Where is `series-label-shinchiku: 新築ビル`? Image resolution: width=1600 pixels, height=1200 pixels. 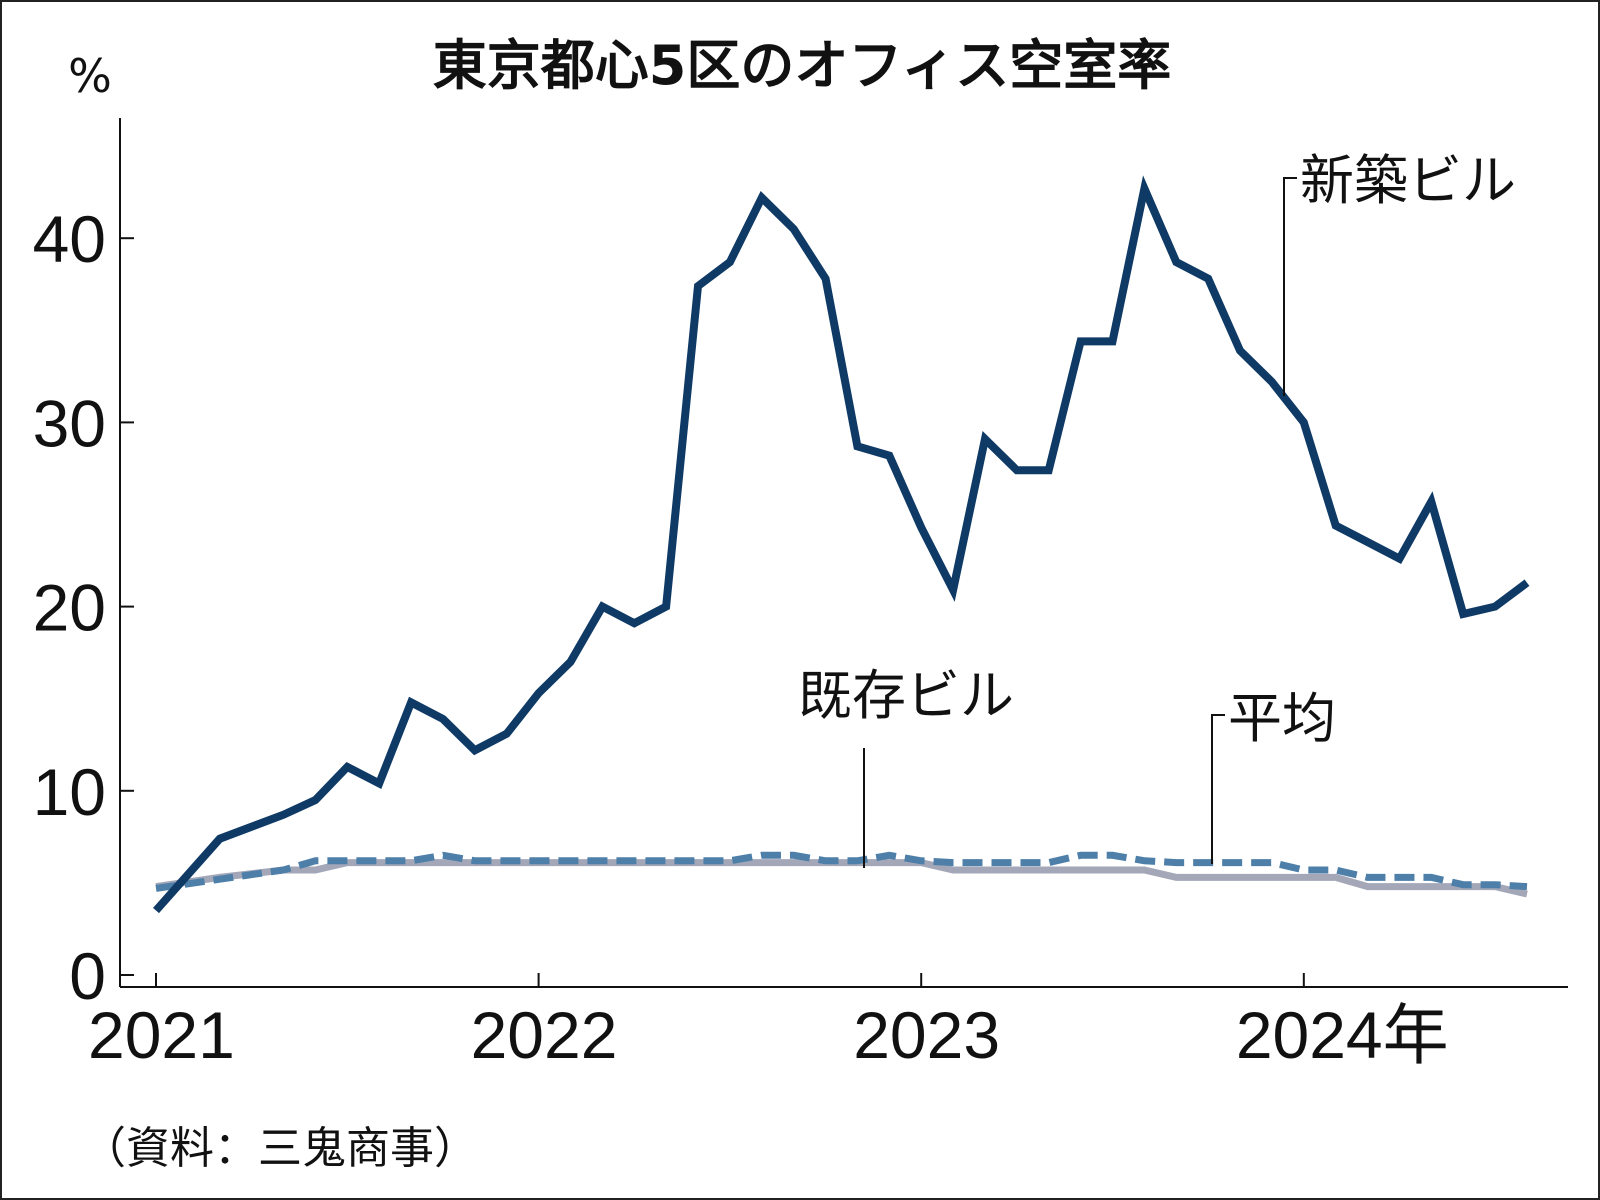
series-label-shinchiku: 新築ビル is located at coordinates (1408, 180).